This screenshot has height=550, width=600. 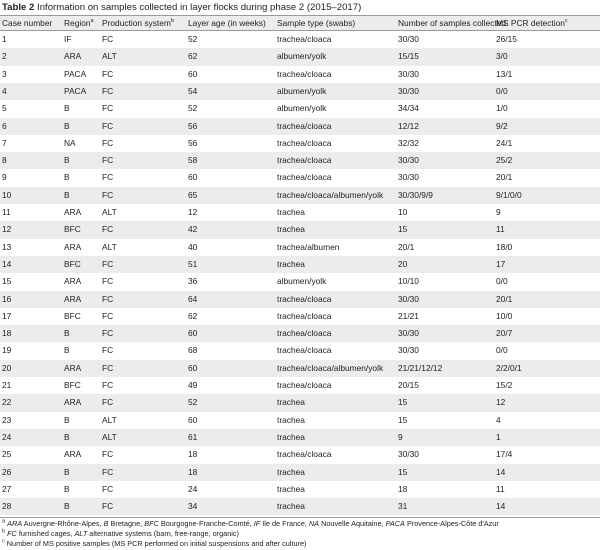 What do you see at coordinates (18, 7) in the screenshot?
I see `table-label: Table 2` at bounding box center [18, 7].